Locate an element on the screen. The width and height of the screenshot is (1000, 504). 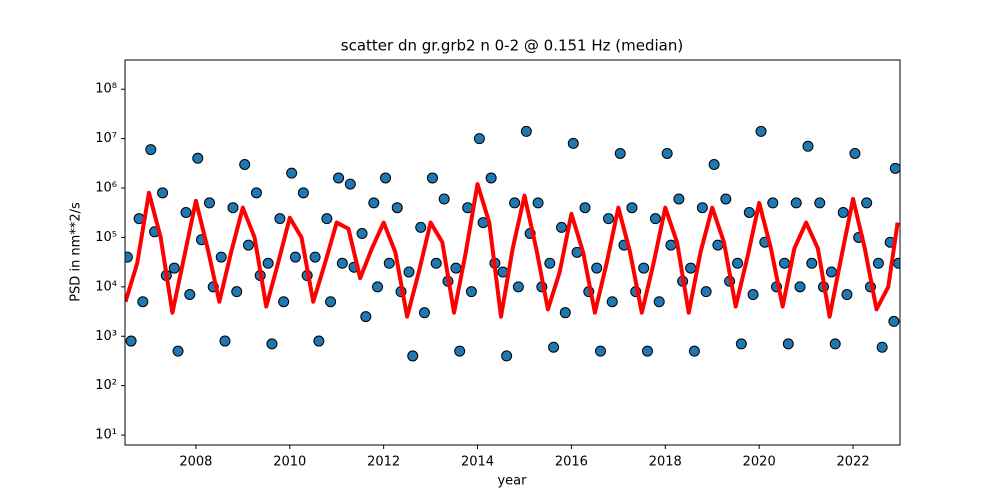
x-tick-label: 2010 is located at coordinates (289, 462).